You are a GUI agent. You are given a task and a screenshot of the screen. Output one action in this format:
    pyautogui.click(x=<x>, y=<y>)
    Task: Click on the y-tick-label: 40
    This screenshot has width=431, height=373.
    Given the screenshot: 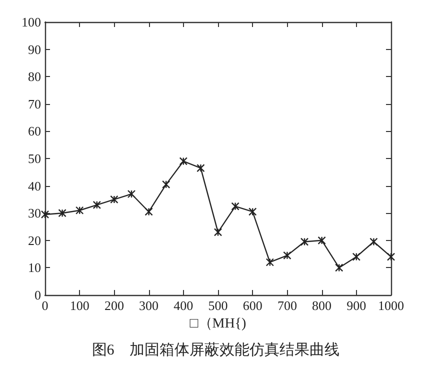 What is the action you would take?
    pyautogui.click(x=34, y=186)
    